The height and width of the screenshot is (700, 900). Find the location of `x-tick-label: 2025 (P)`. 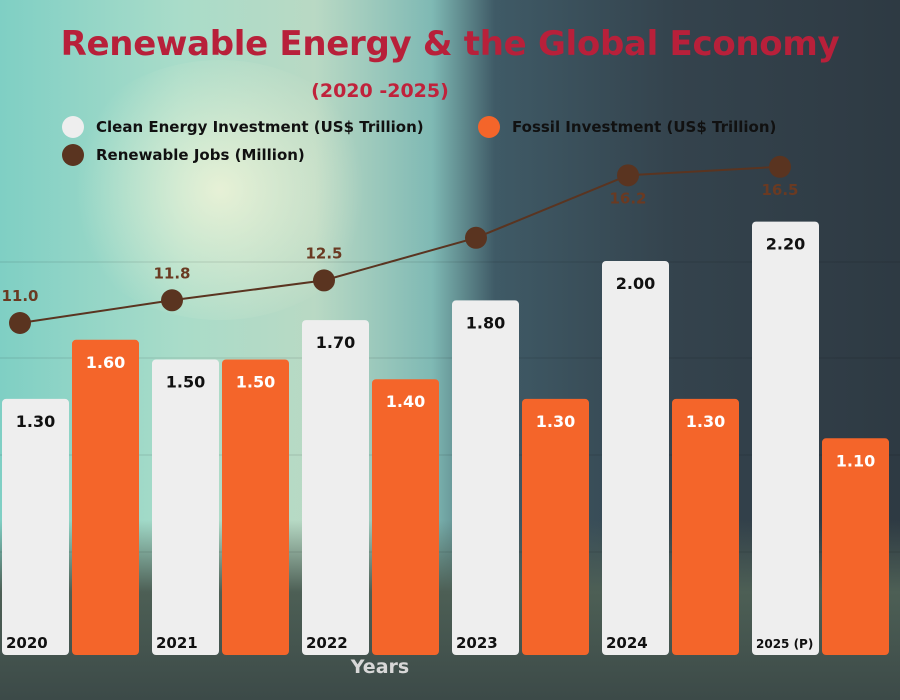

x-tick-label: 2025 (P) is located at coordinates (784, 644).